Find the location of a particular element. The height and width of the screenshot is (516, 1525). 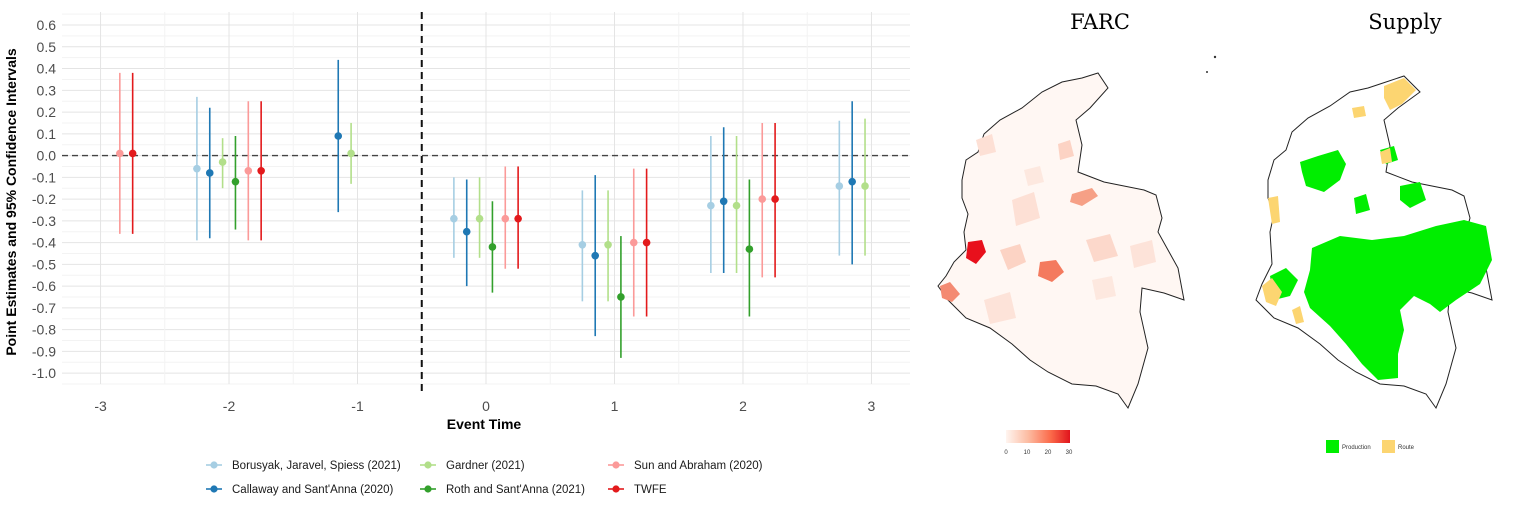

y-tick-label: -0.6 is located at coordinates (44, 286).